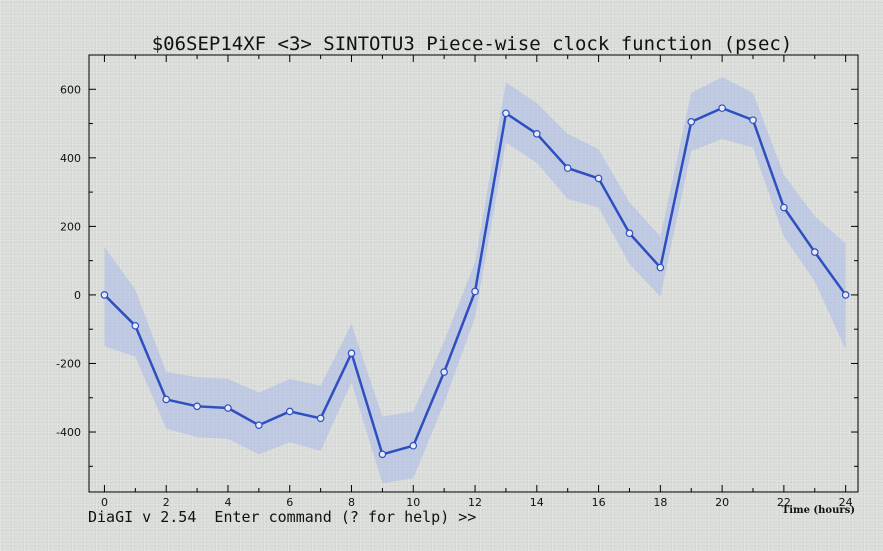  Describe the element at coordinates (537, 502) in the screenshot. I see `x-tick-label: 14` at that location.